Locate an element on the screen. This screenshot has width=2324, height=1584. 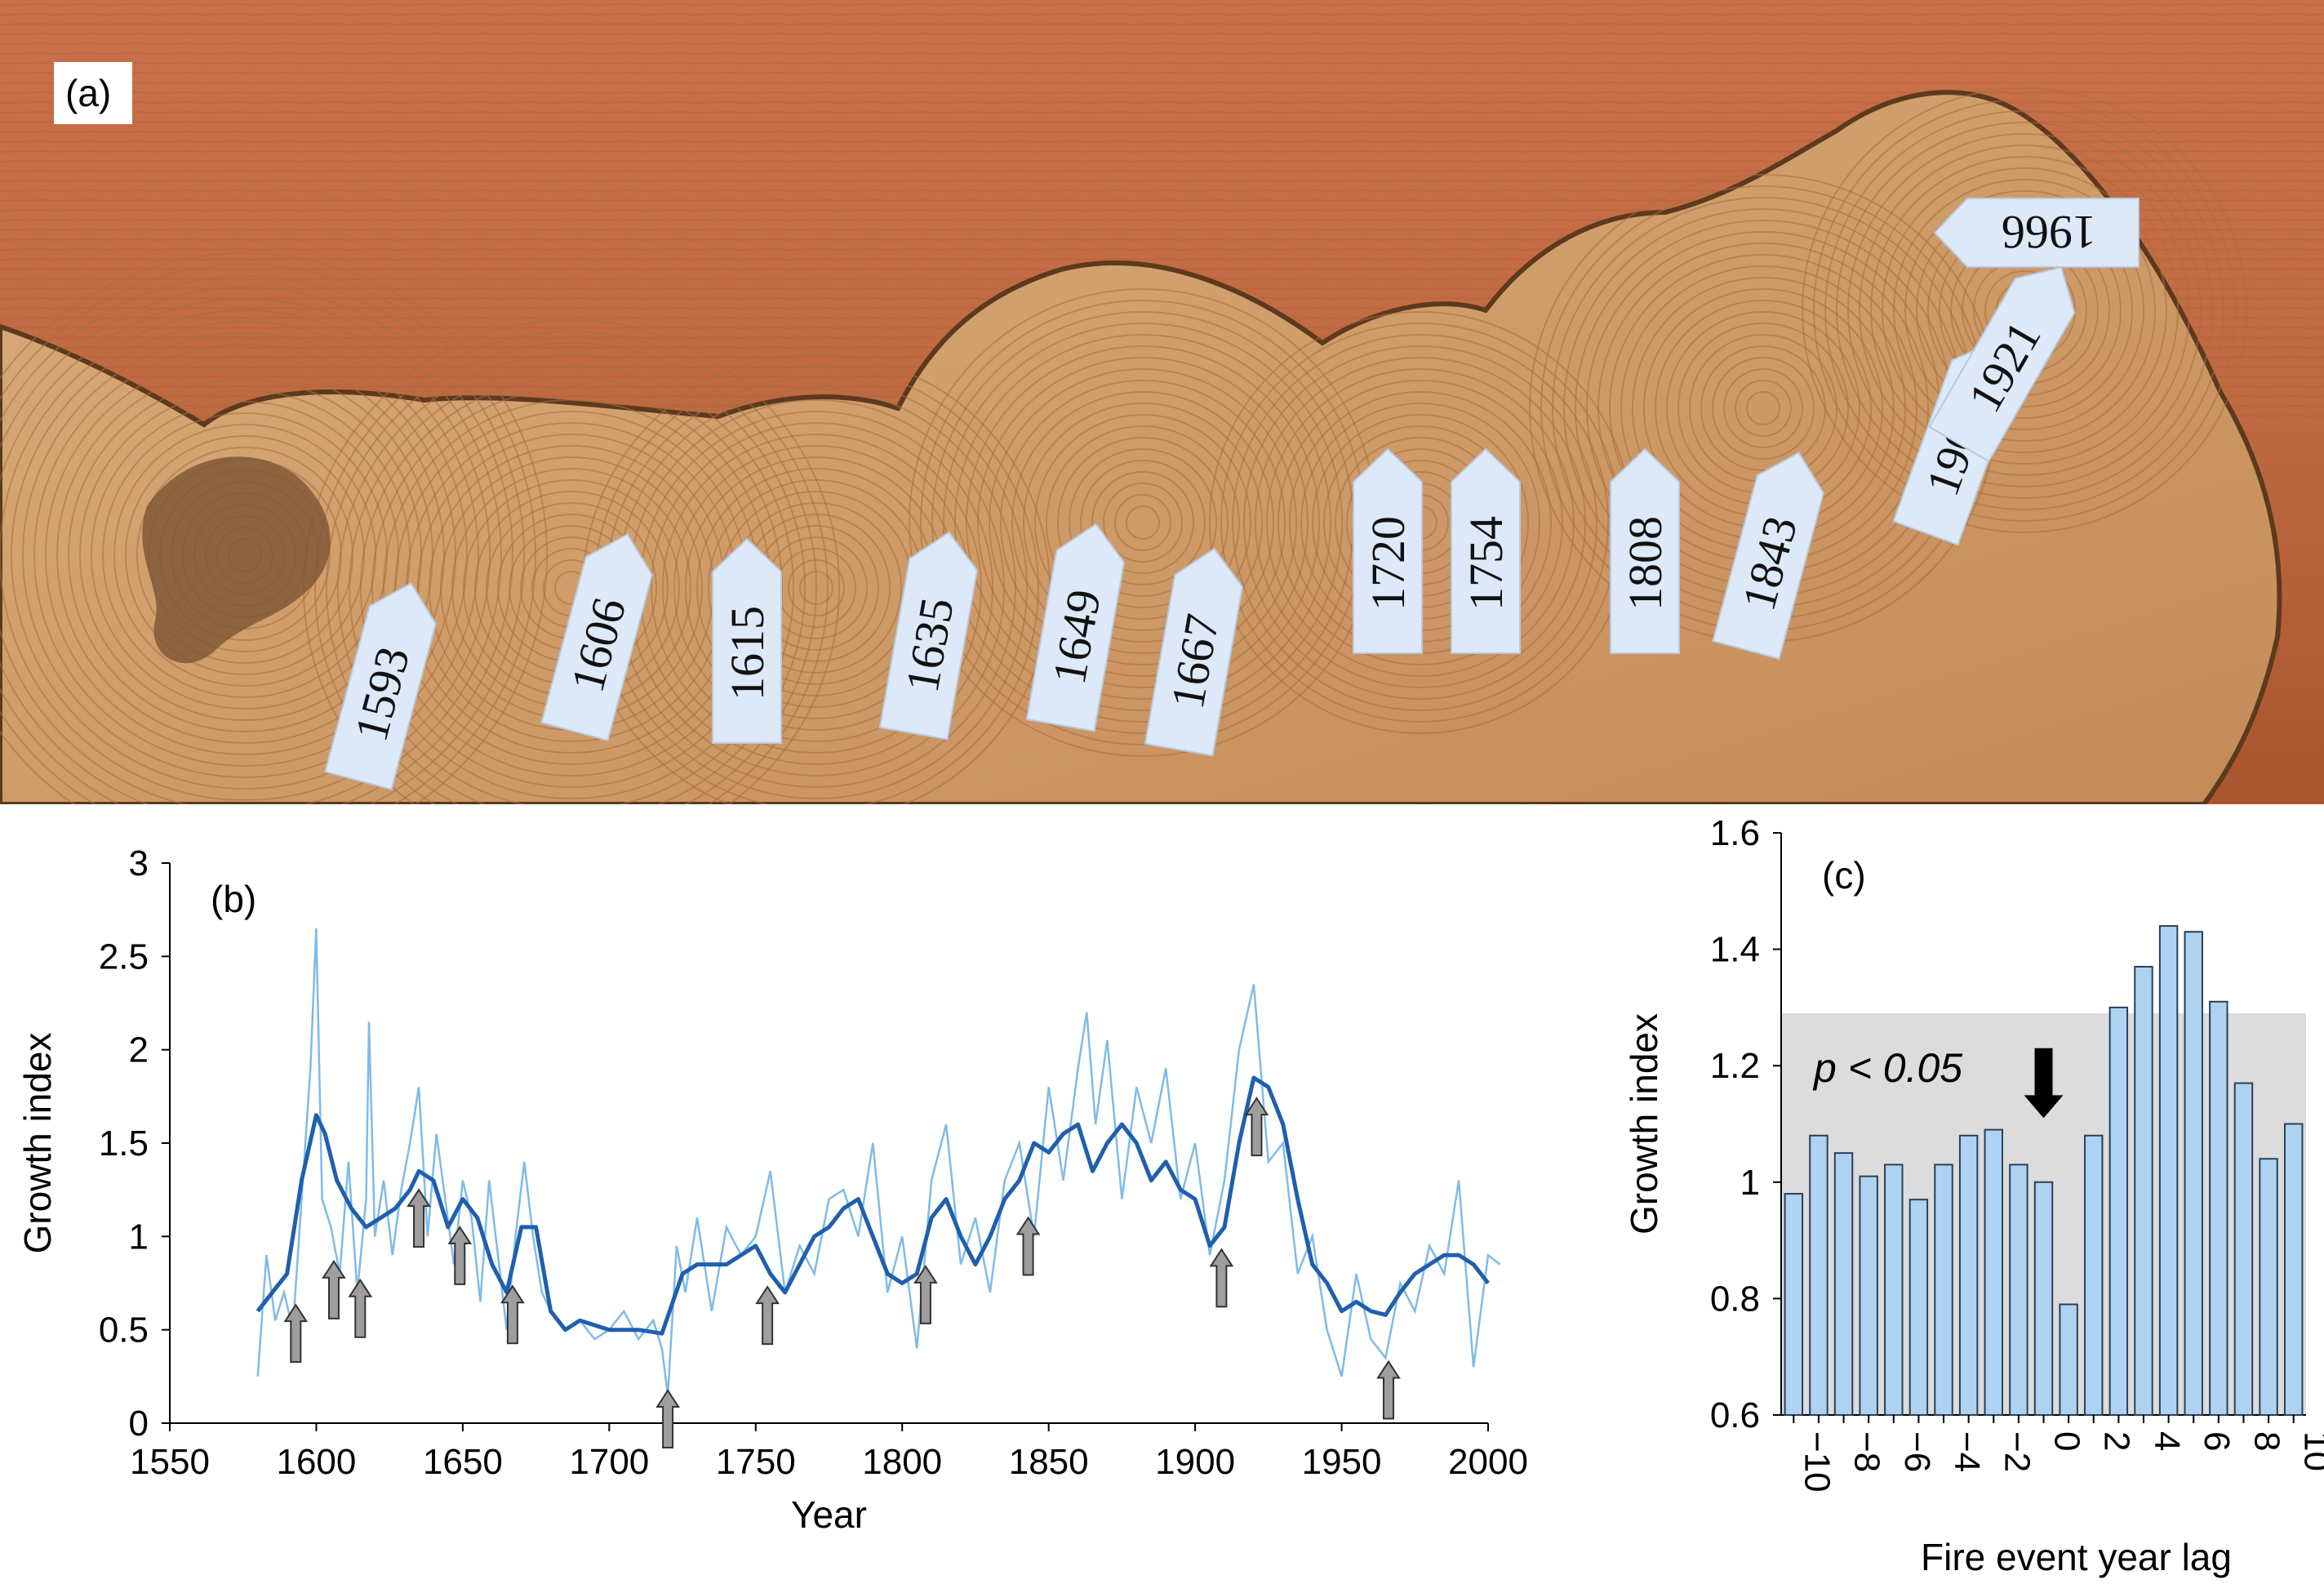
year-tag: 1593 is located at coordinates (381, 686).